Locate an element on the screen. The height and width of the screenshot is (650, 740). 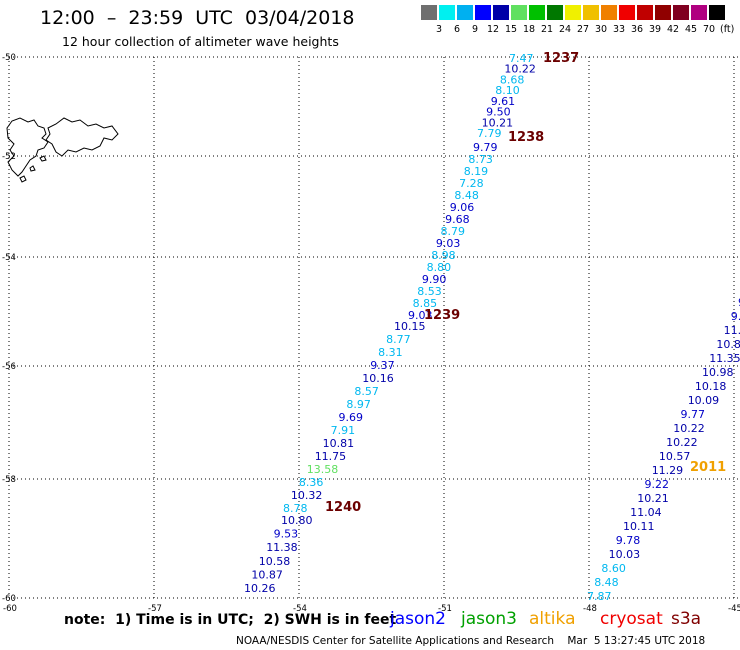
colorbar-label: 24 is located at coordinates (565, 29).